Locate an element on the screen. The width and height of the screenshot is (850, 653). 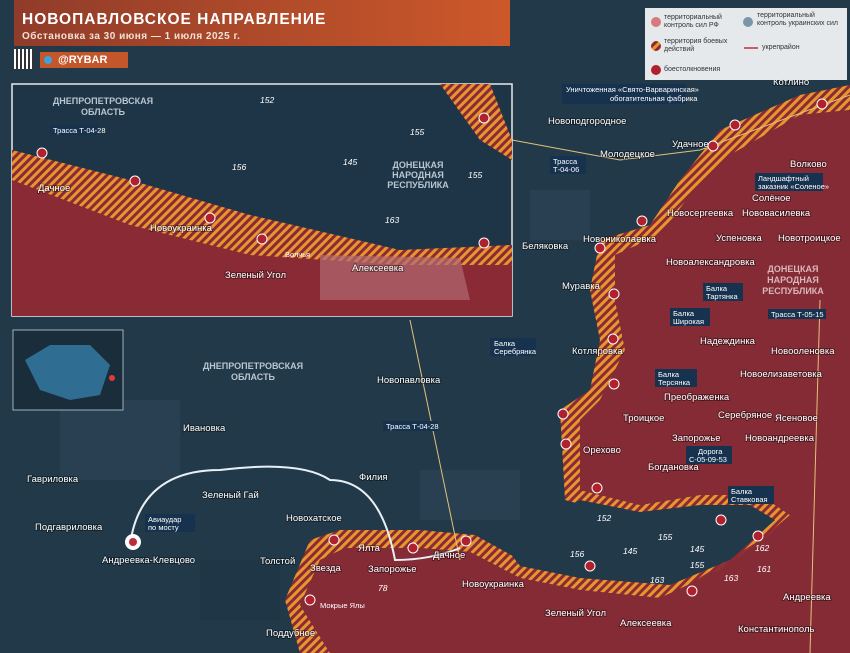
legend-combat-zone: территория боевых действий is located at coordinates (696, 45).